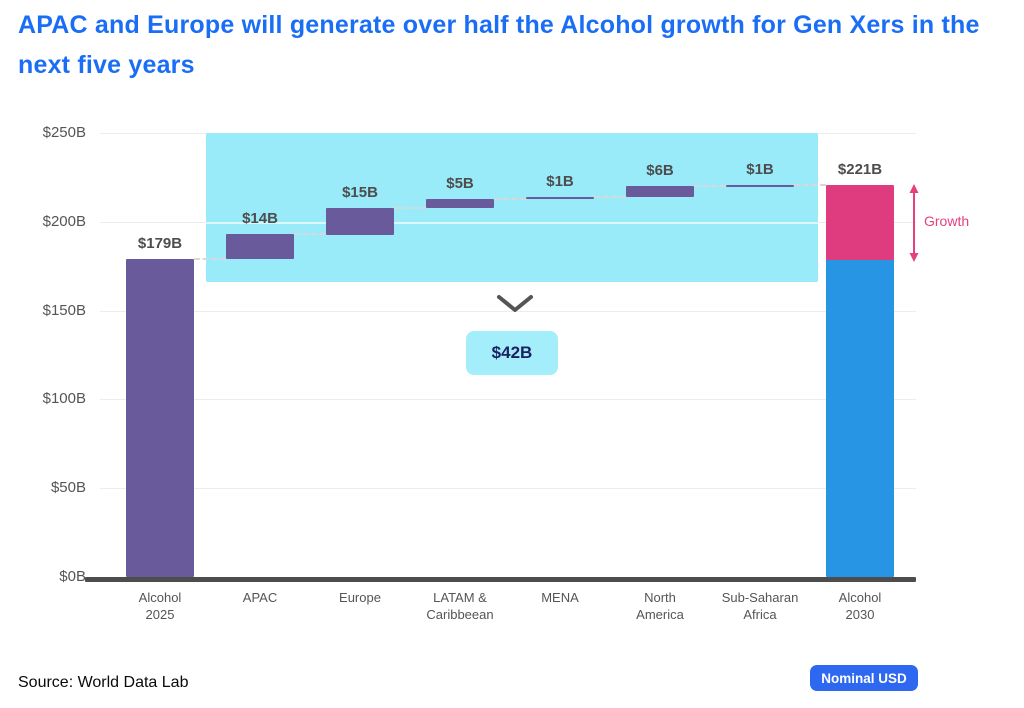 The height and width of the screenshot is (708, 1024). What do you see at coordinates (64, 221) in the screenshot?
I see `y-axis-tick-label: $200B` at bounding box center [64, 221].